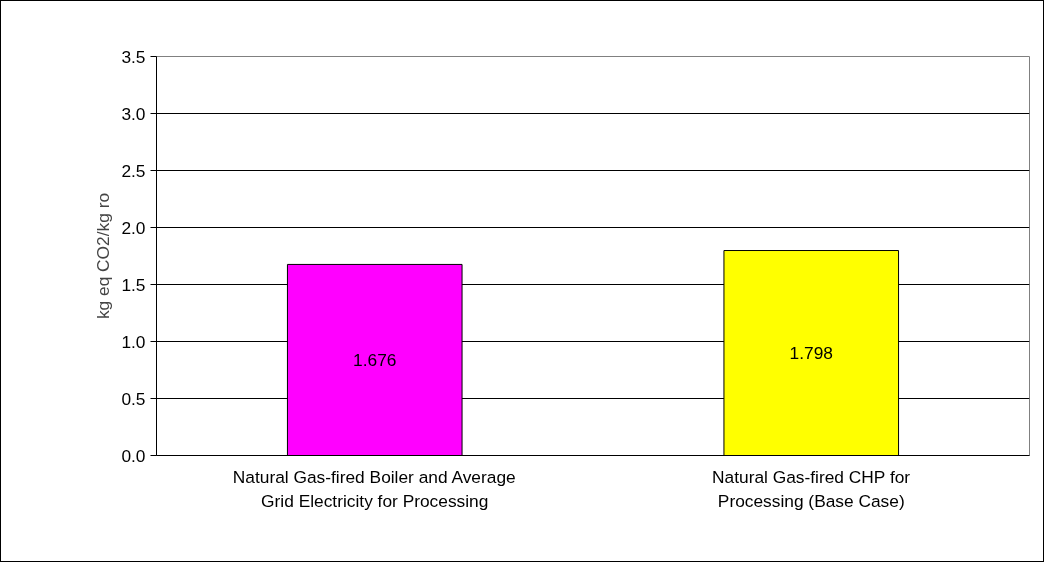 This screenshot has height=566, width=1048. What do you see at coordinates (375, 359) in the screenshot?
I see `data-label: 1.676` at bounding box center [375, 359].